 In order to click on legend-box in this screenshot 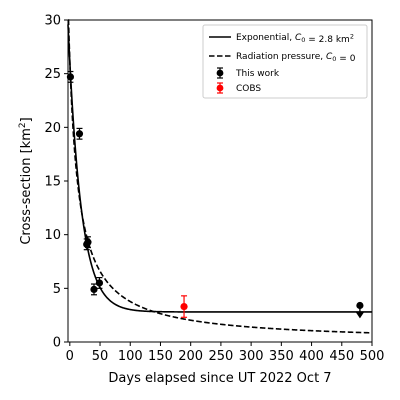, I will do `click(285, 61)`.